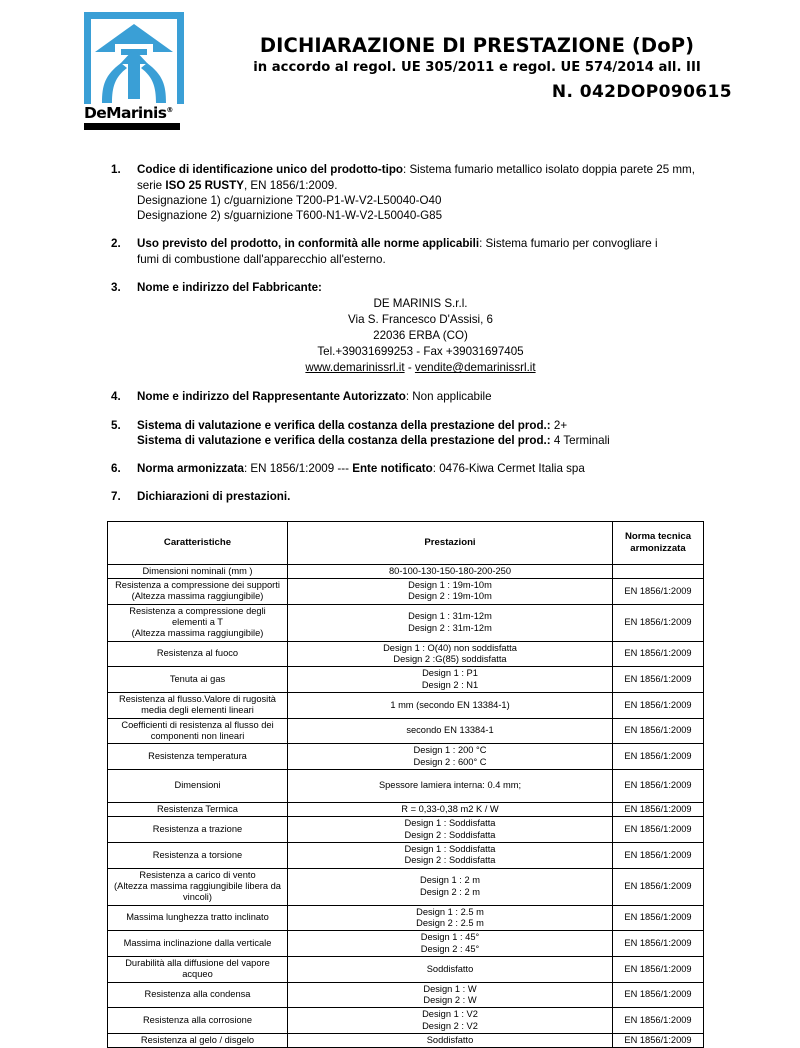 Image resolution: width=800 pixels, height=1048 pixels. I want to click on cell-line: media degli elementi lineari, so click(197, 710).